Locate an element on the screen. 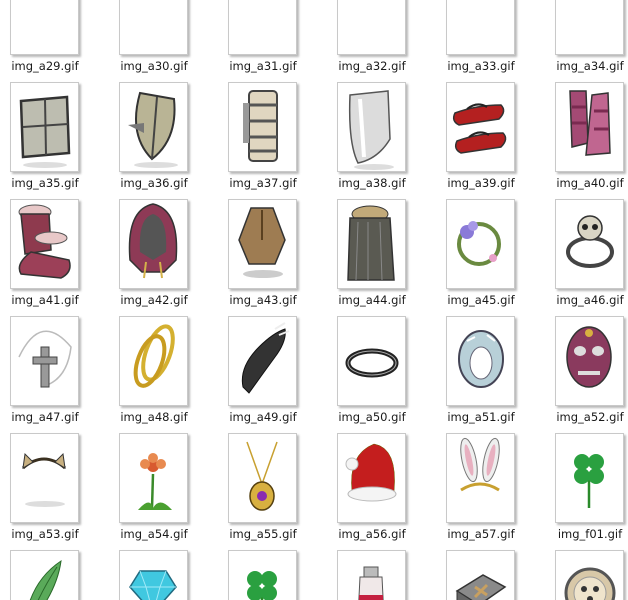 The image size is (628, 600). file-item: img_a33.gif is located at coordinates (496, 41).